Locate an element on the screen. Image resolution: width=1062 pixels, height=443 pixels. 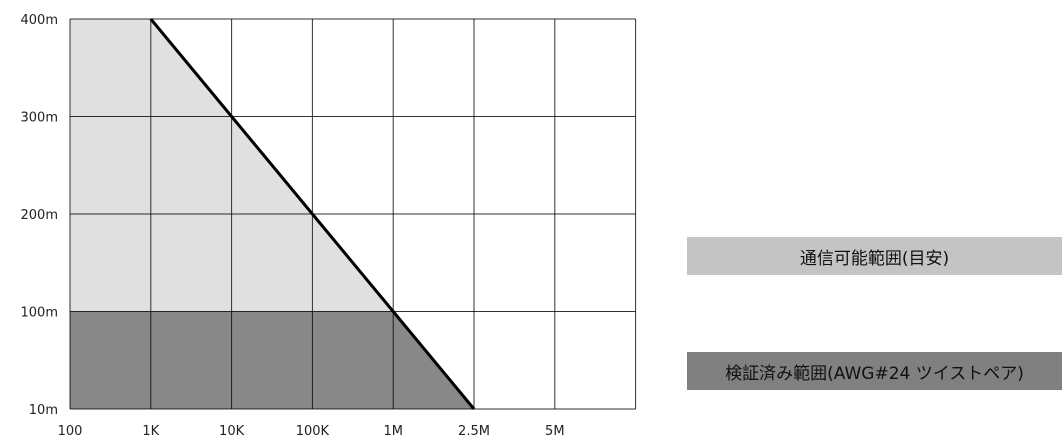
legend-entry-verified: 検証済み範囲(AWG#24 ツイストペア) is located at coordinates (874, 371).